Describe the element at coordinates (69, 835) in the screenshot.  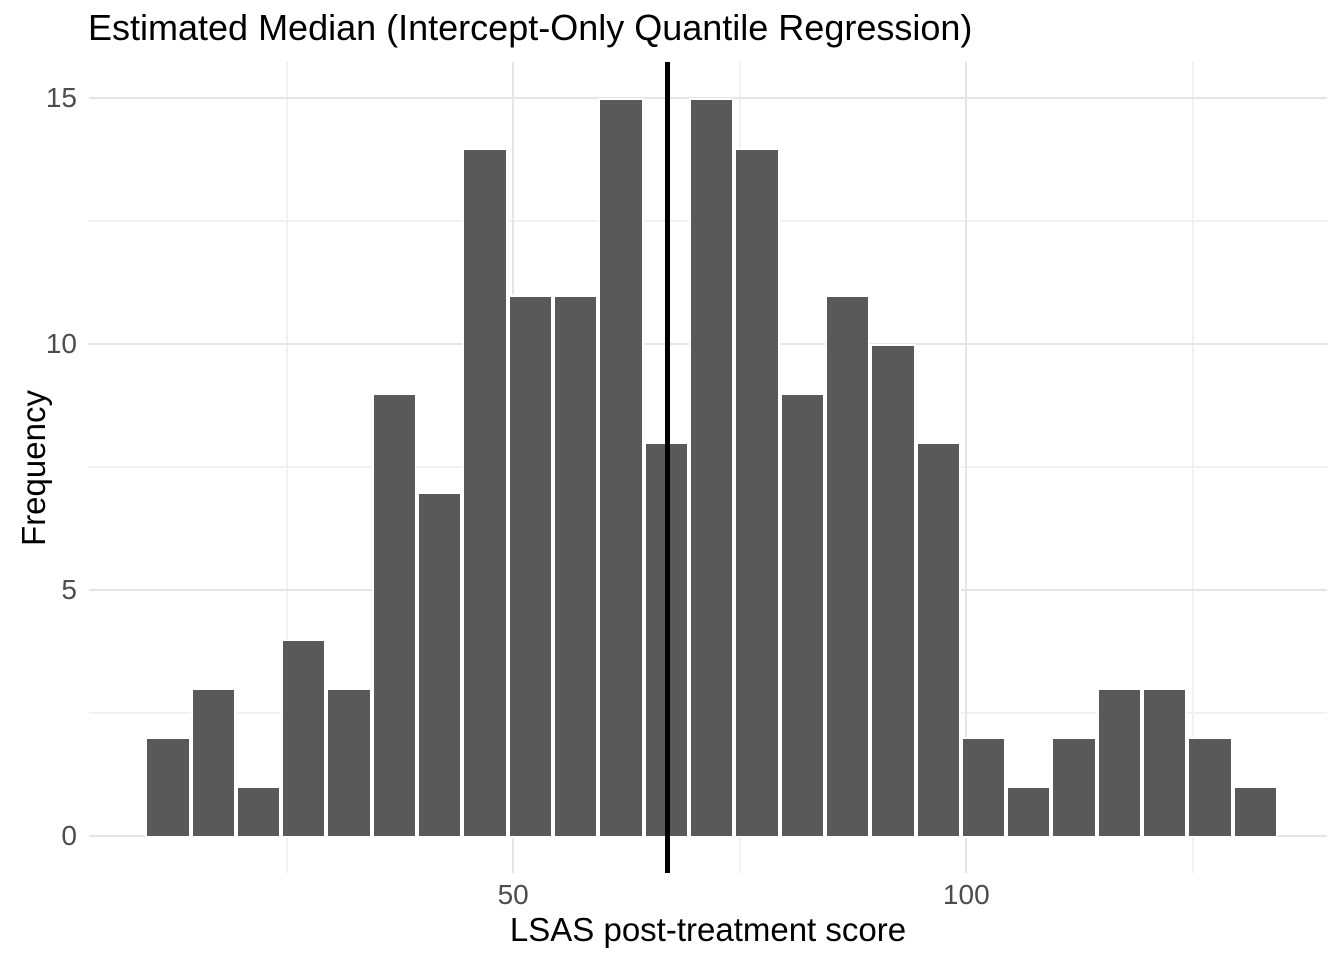
I see `y-tick-label: 0` at that location.